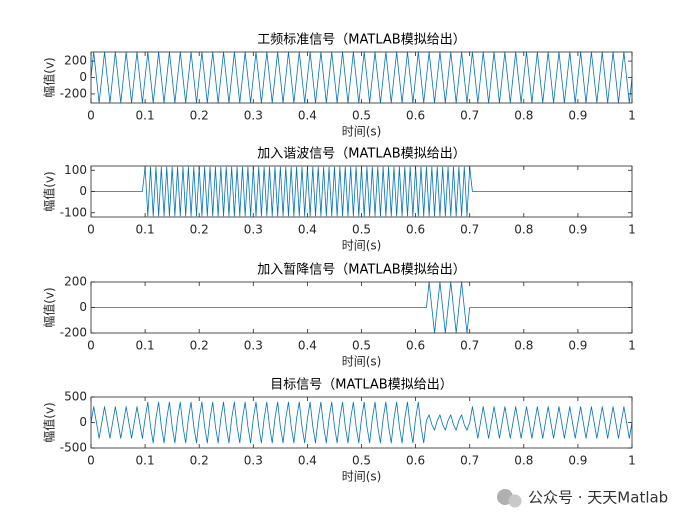  What do you see at coordinates (73, 448) in the screenshot?
I see `y-tick-label: -500` at bounding box center [73, 448].